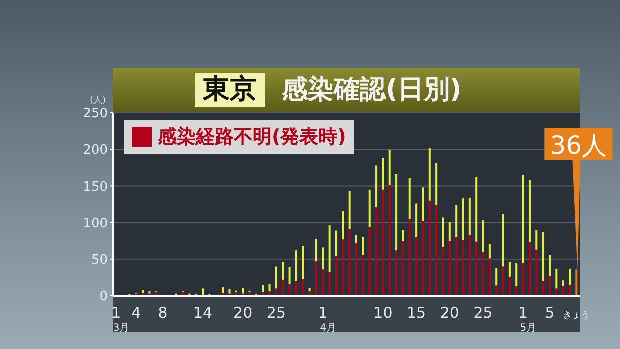  I want to click on x-tick-label: 1 5月, so click(527, 319).